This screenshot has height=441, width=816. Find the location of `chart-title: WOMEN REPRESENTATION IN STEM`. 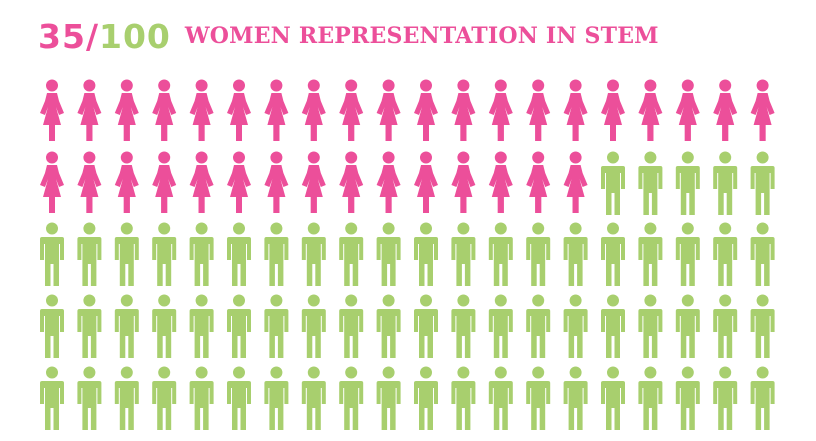

chart-title: WOMEN REPRESENTATION IN STEM is located at coordinates (421, 36).